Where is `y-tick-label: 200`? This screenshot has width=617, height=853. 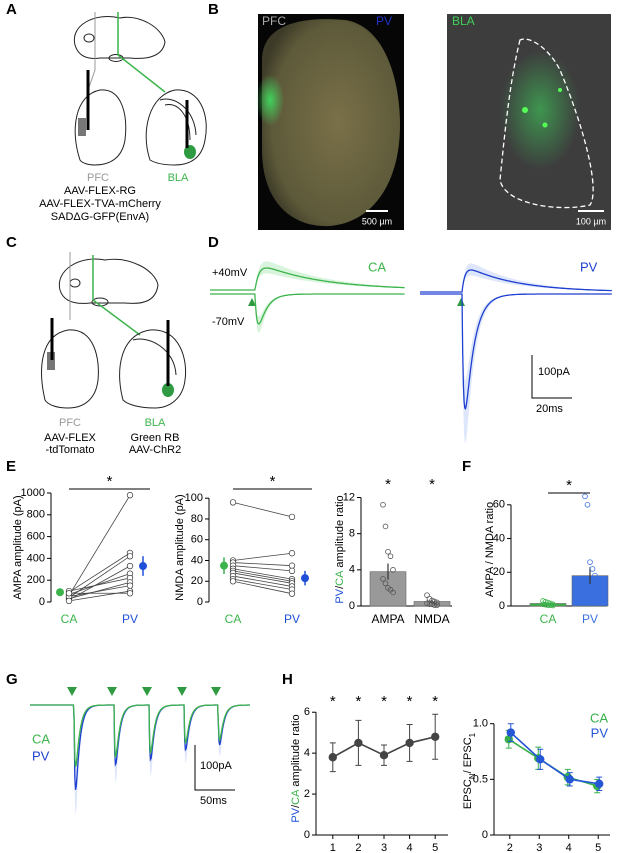
y-tick-label: 200 is located at coordinates (36, 580).